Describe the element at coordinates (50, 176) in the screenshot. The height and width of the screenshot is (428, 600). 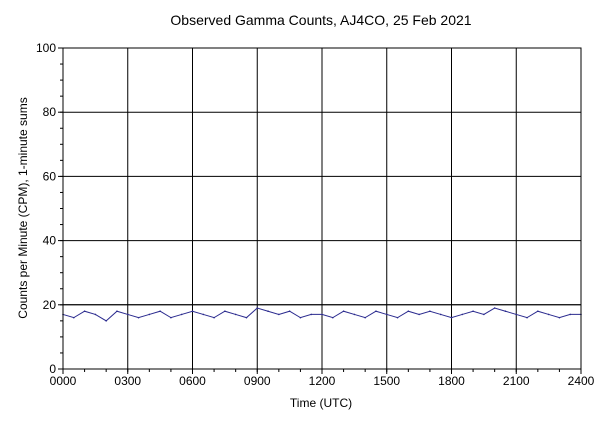
I see `y-tick-label: 60` at that location.